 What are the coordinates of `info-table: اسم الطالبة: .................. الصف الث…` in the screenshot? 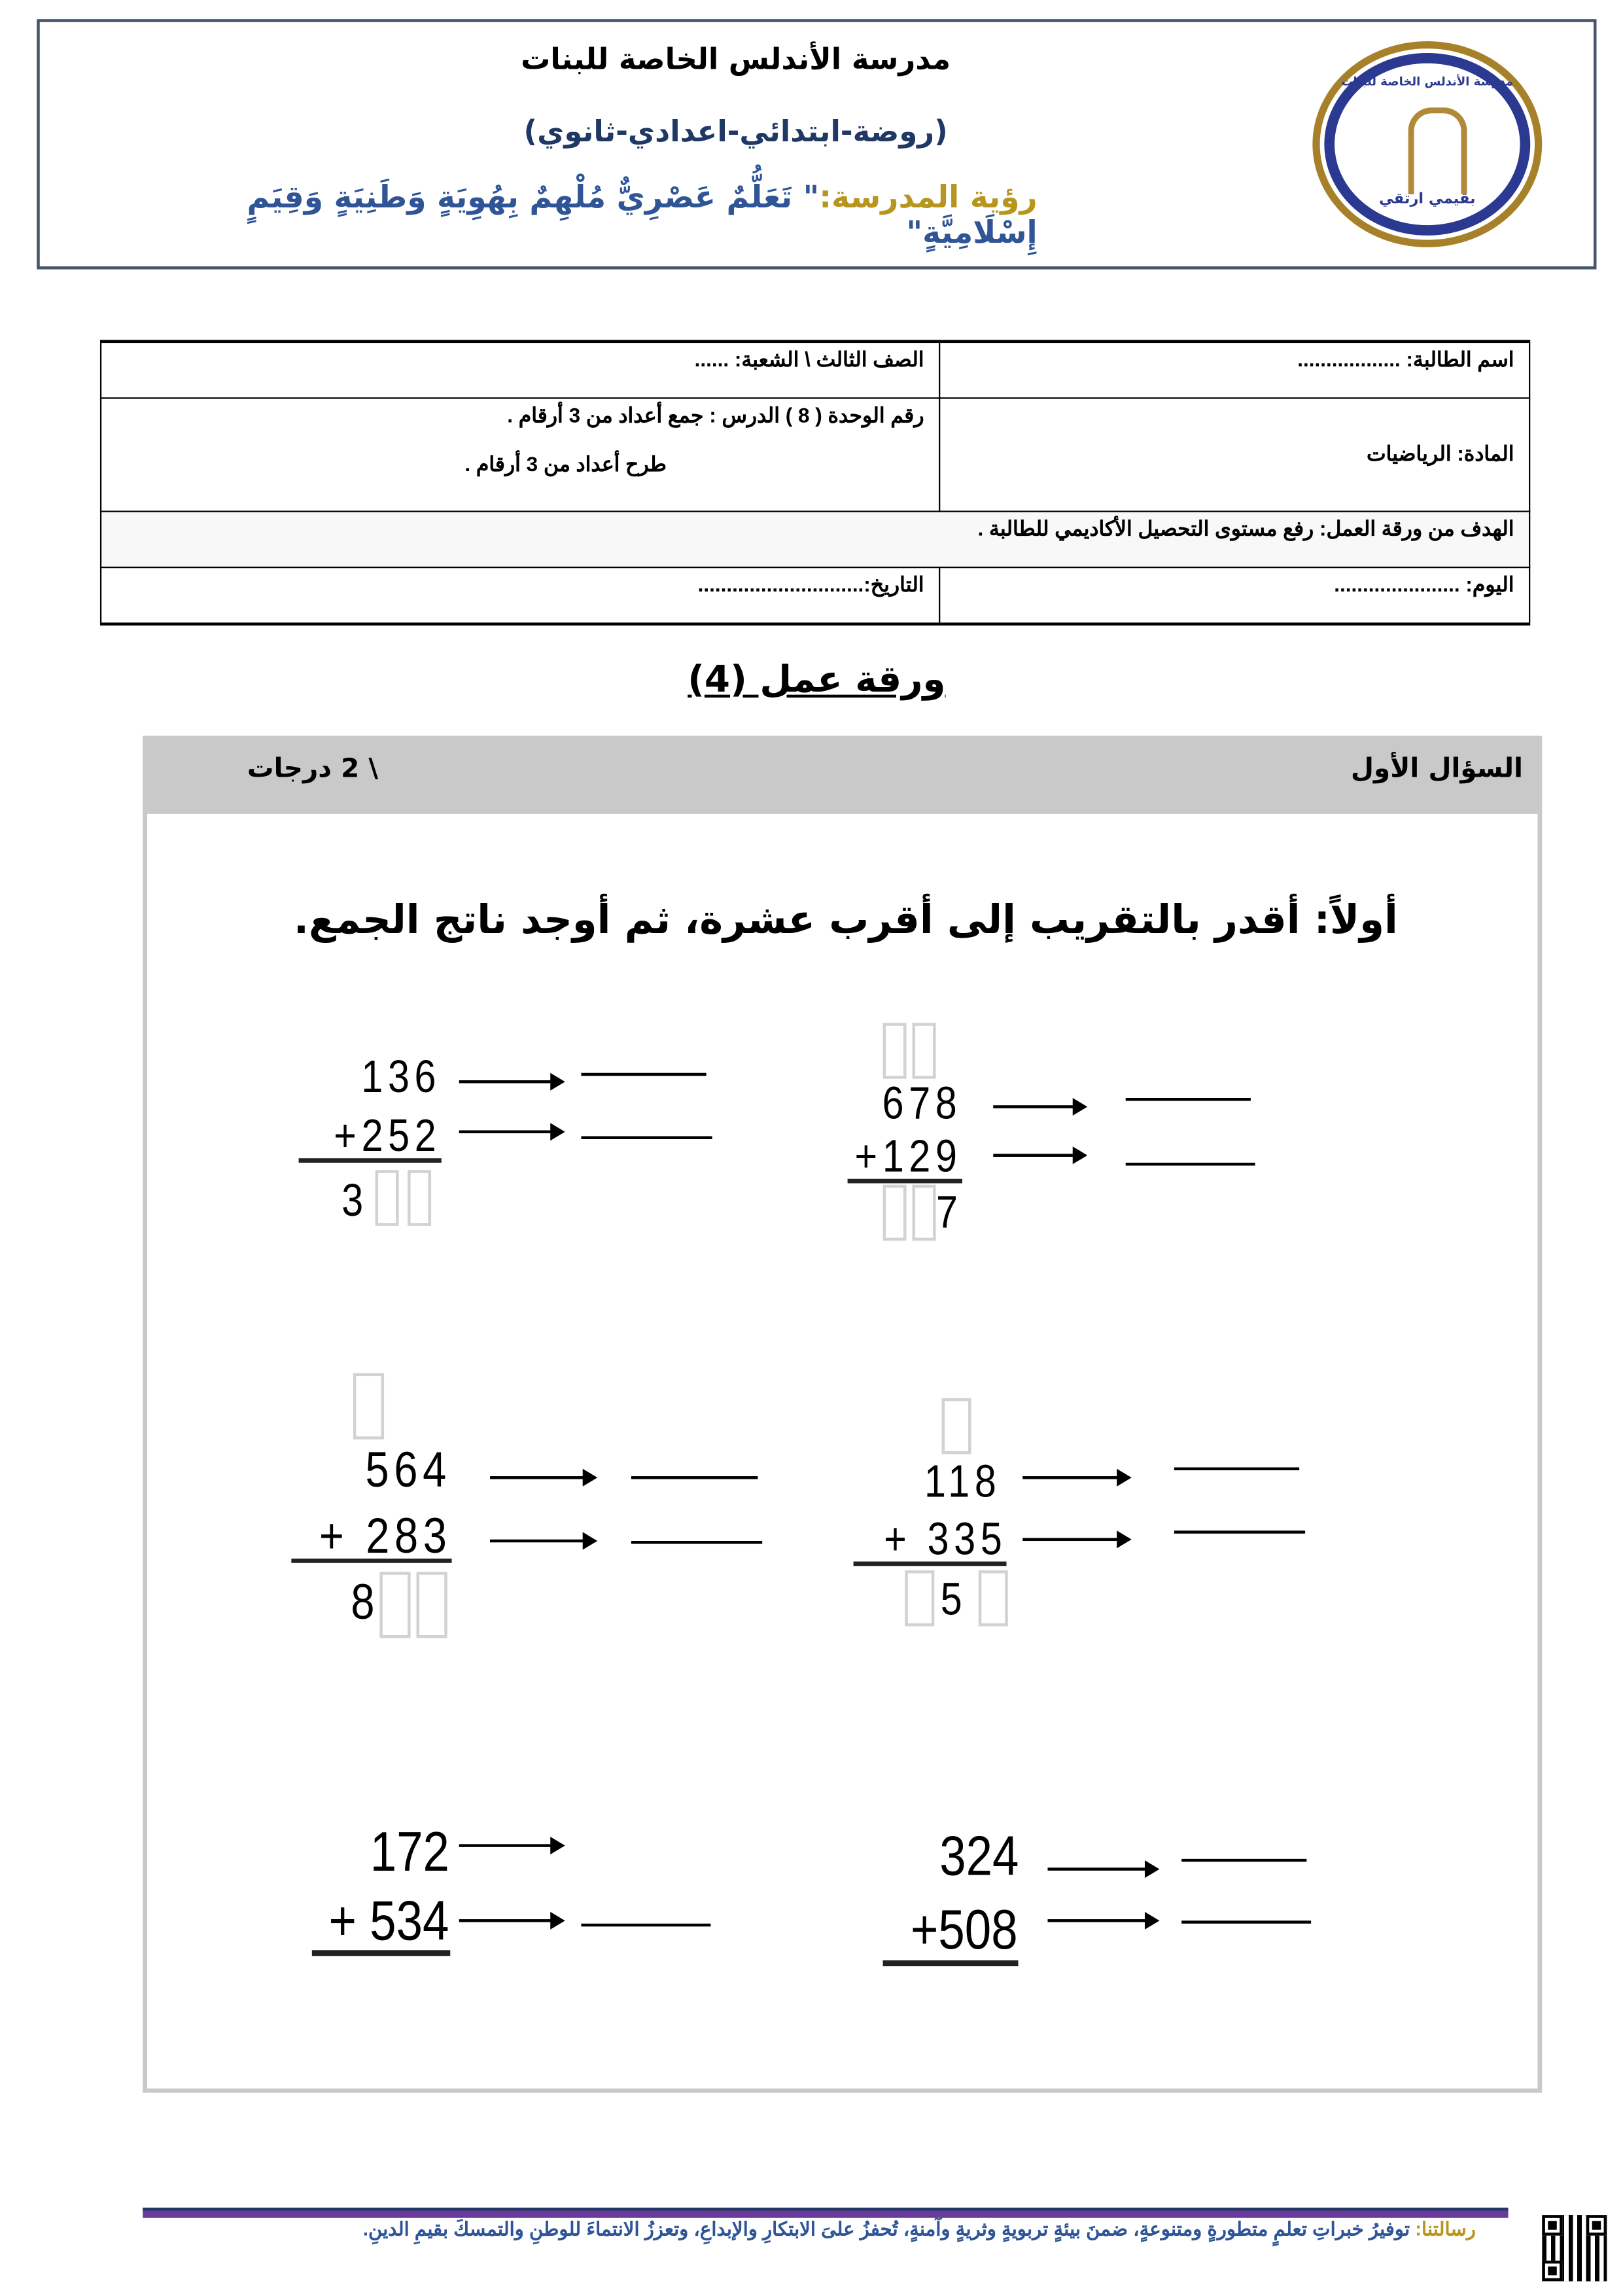 It's located at (815, 483).